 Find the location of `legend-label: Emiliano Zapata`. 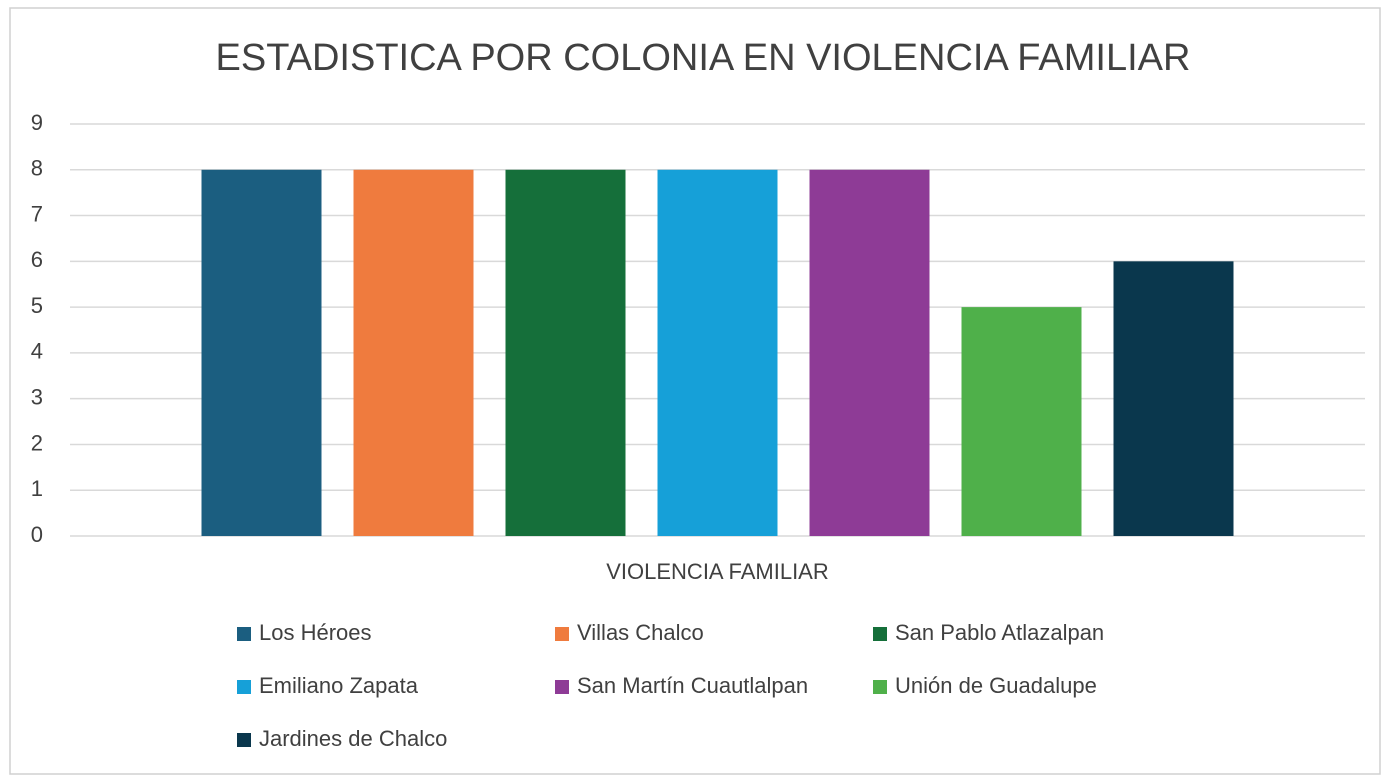

legend-label: Emiliano Zapata is located at coordinates (339, 685).